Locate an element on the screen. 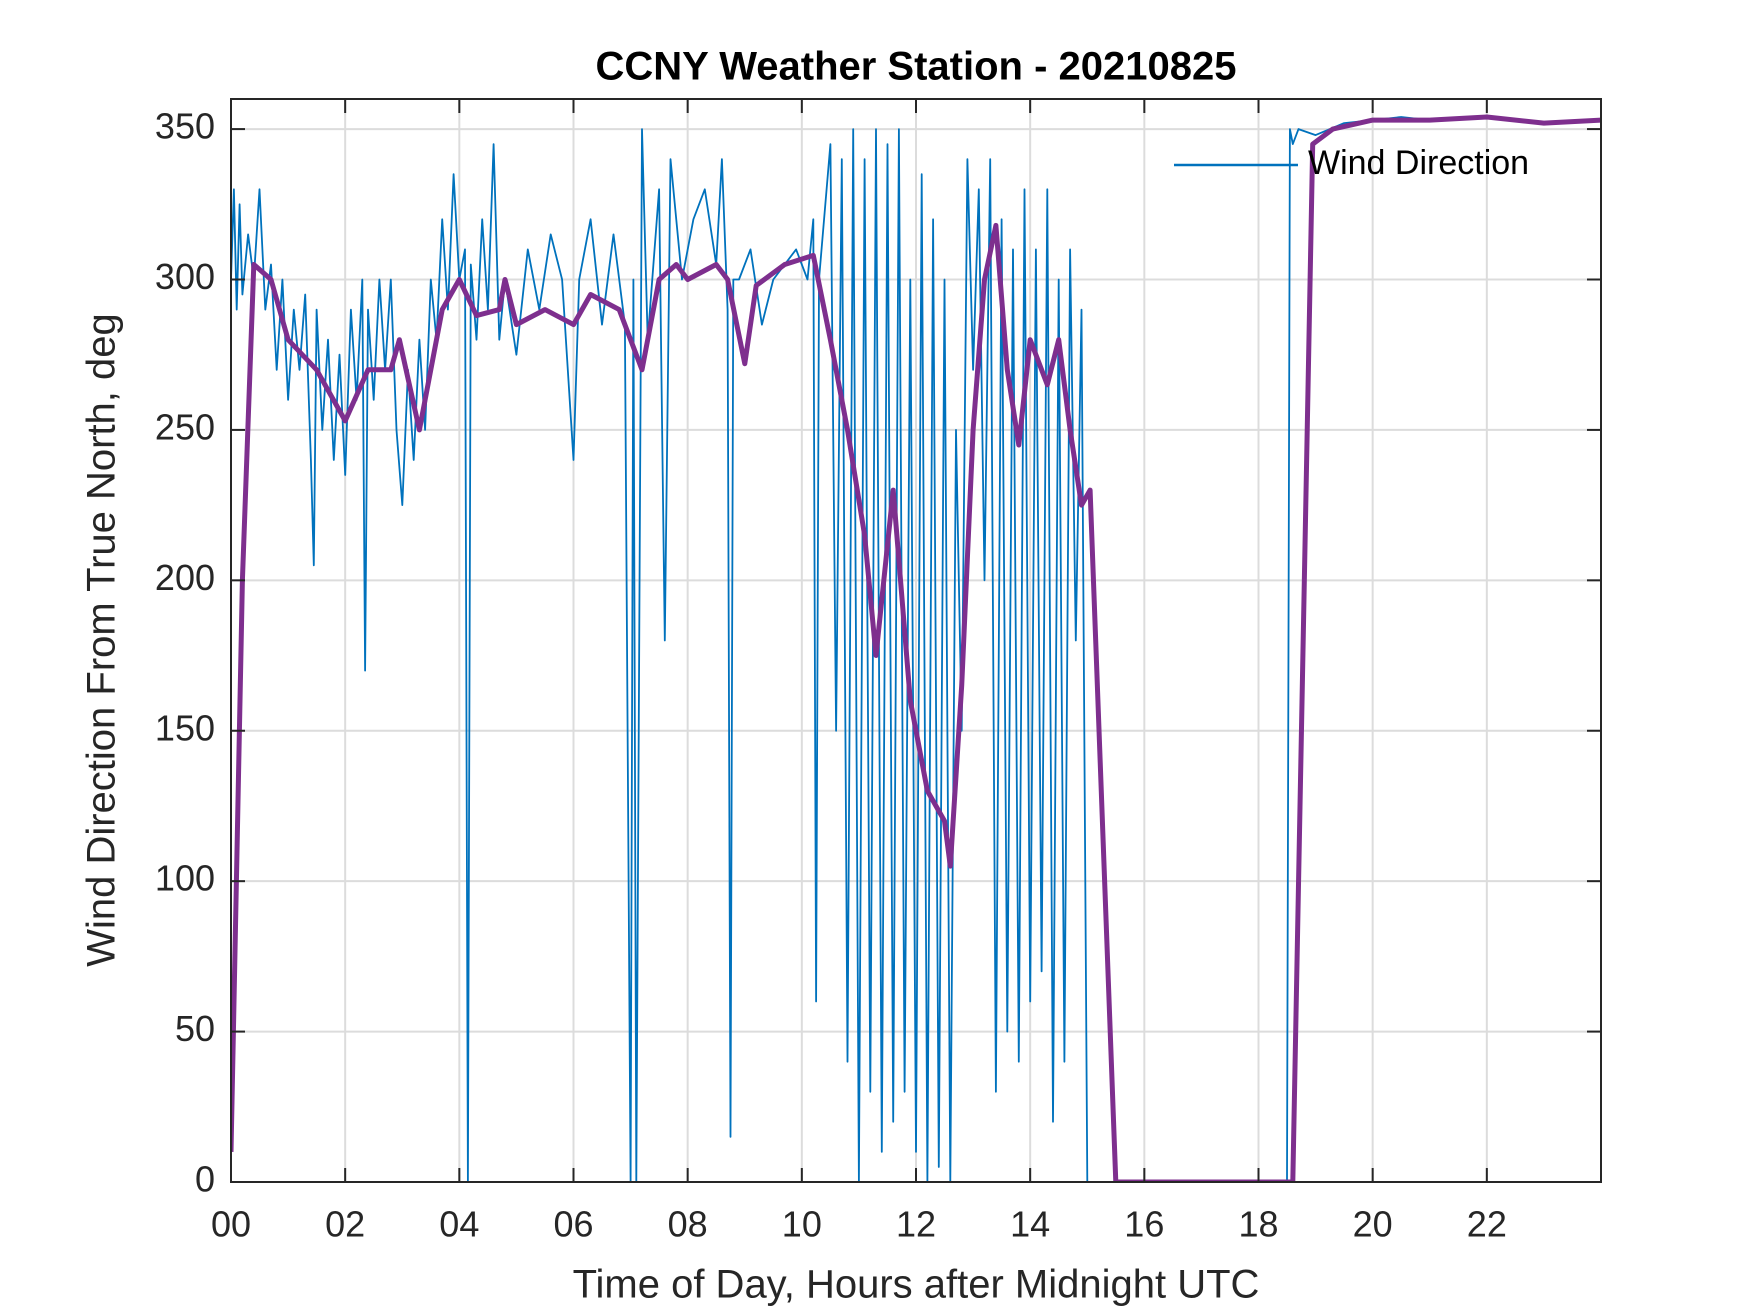 This screenshot has height=1313, width=1750. y-tick-label: 0 is located at coordinates (205, 1179).